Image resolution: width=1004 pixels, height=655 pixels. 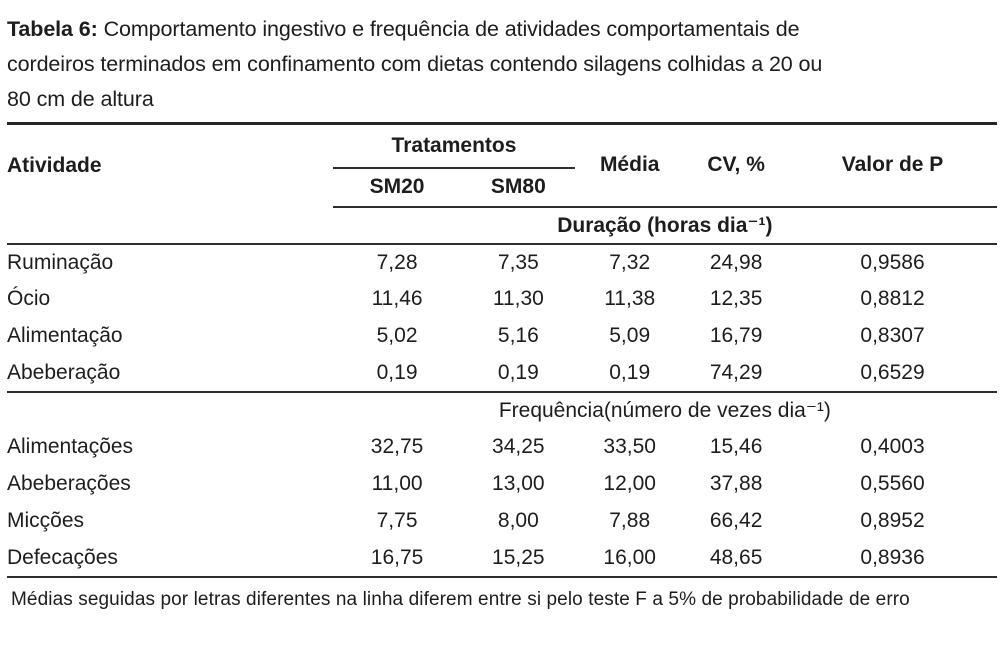 What do you see at coordinates (664, 225) in the screenshot?
I see `section-label-duracao: Duração (horas dia⁻¹)` at bounding box center [664, 225].